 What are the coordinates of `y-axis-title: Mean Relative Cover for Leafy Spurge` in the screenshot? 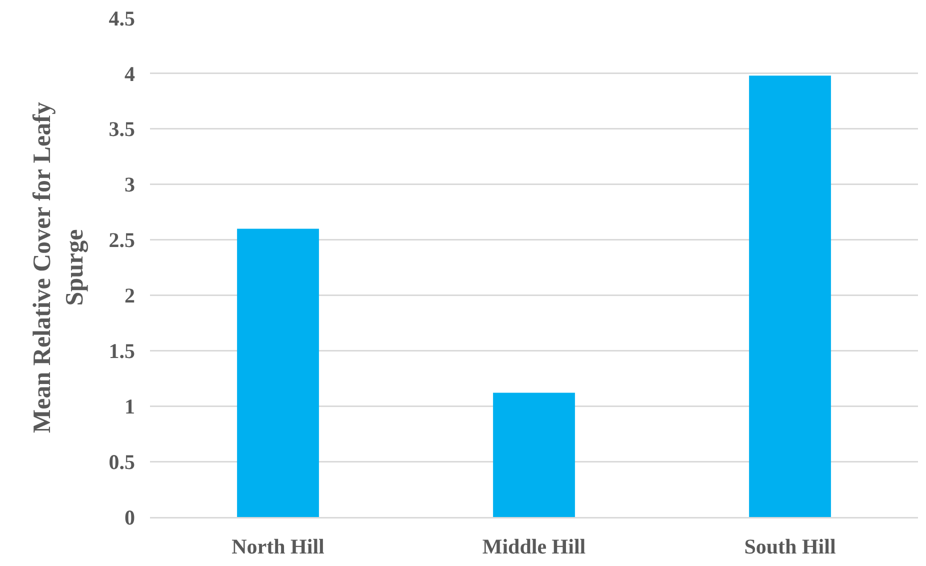 It's located at (58, 267).